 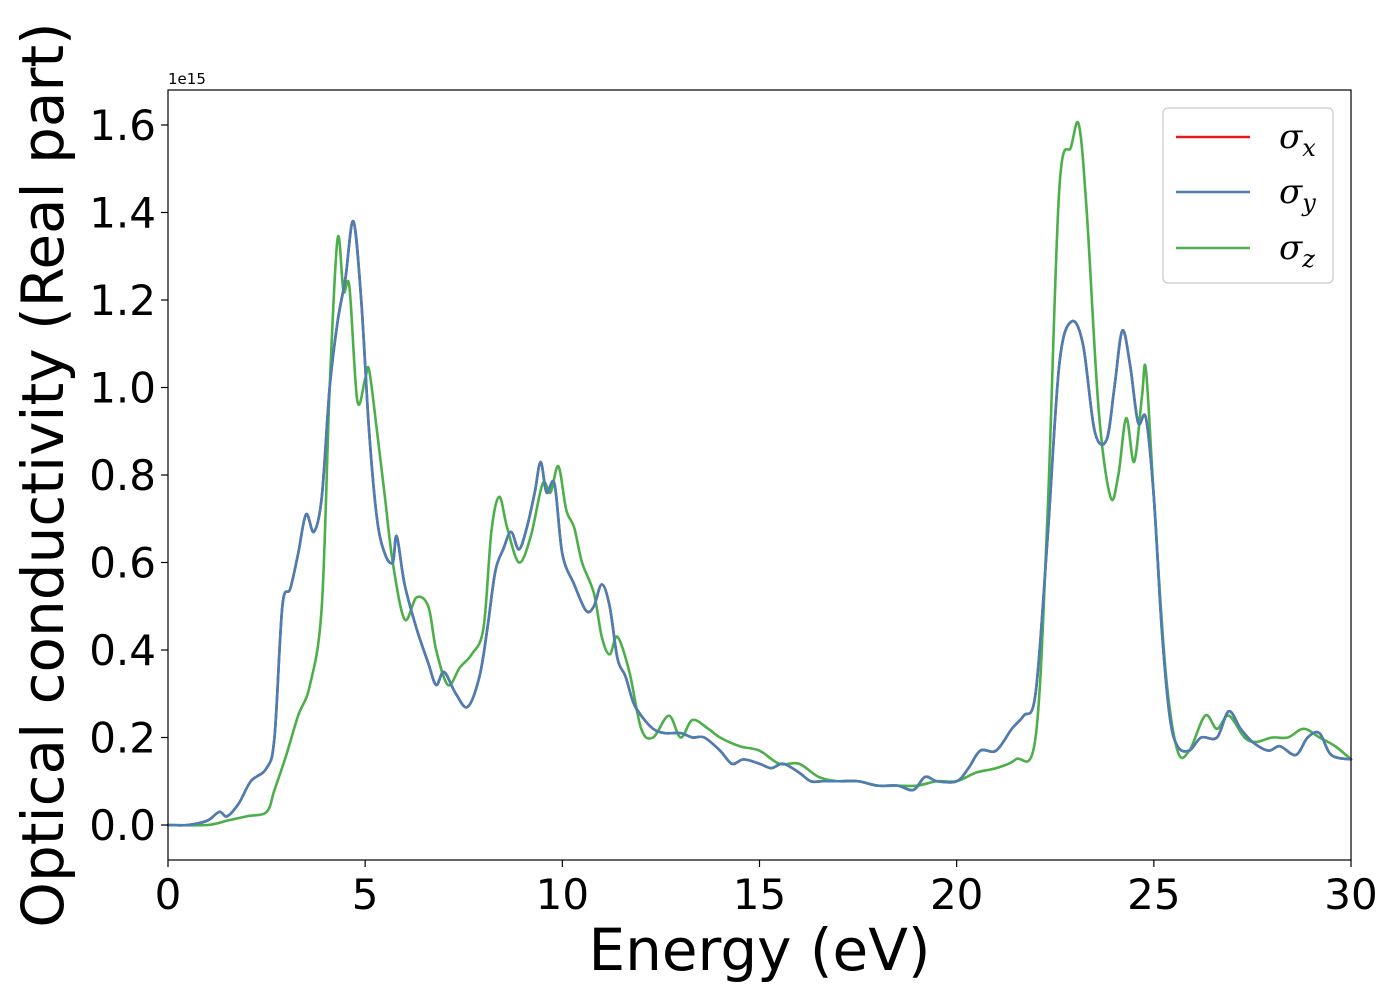 I want to click on y-axis: 0.0 0.2 0.4 0.6 0.8 1.0 1.2 1.4 1.6, so click(x=128, y=475).